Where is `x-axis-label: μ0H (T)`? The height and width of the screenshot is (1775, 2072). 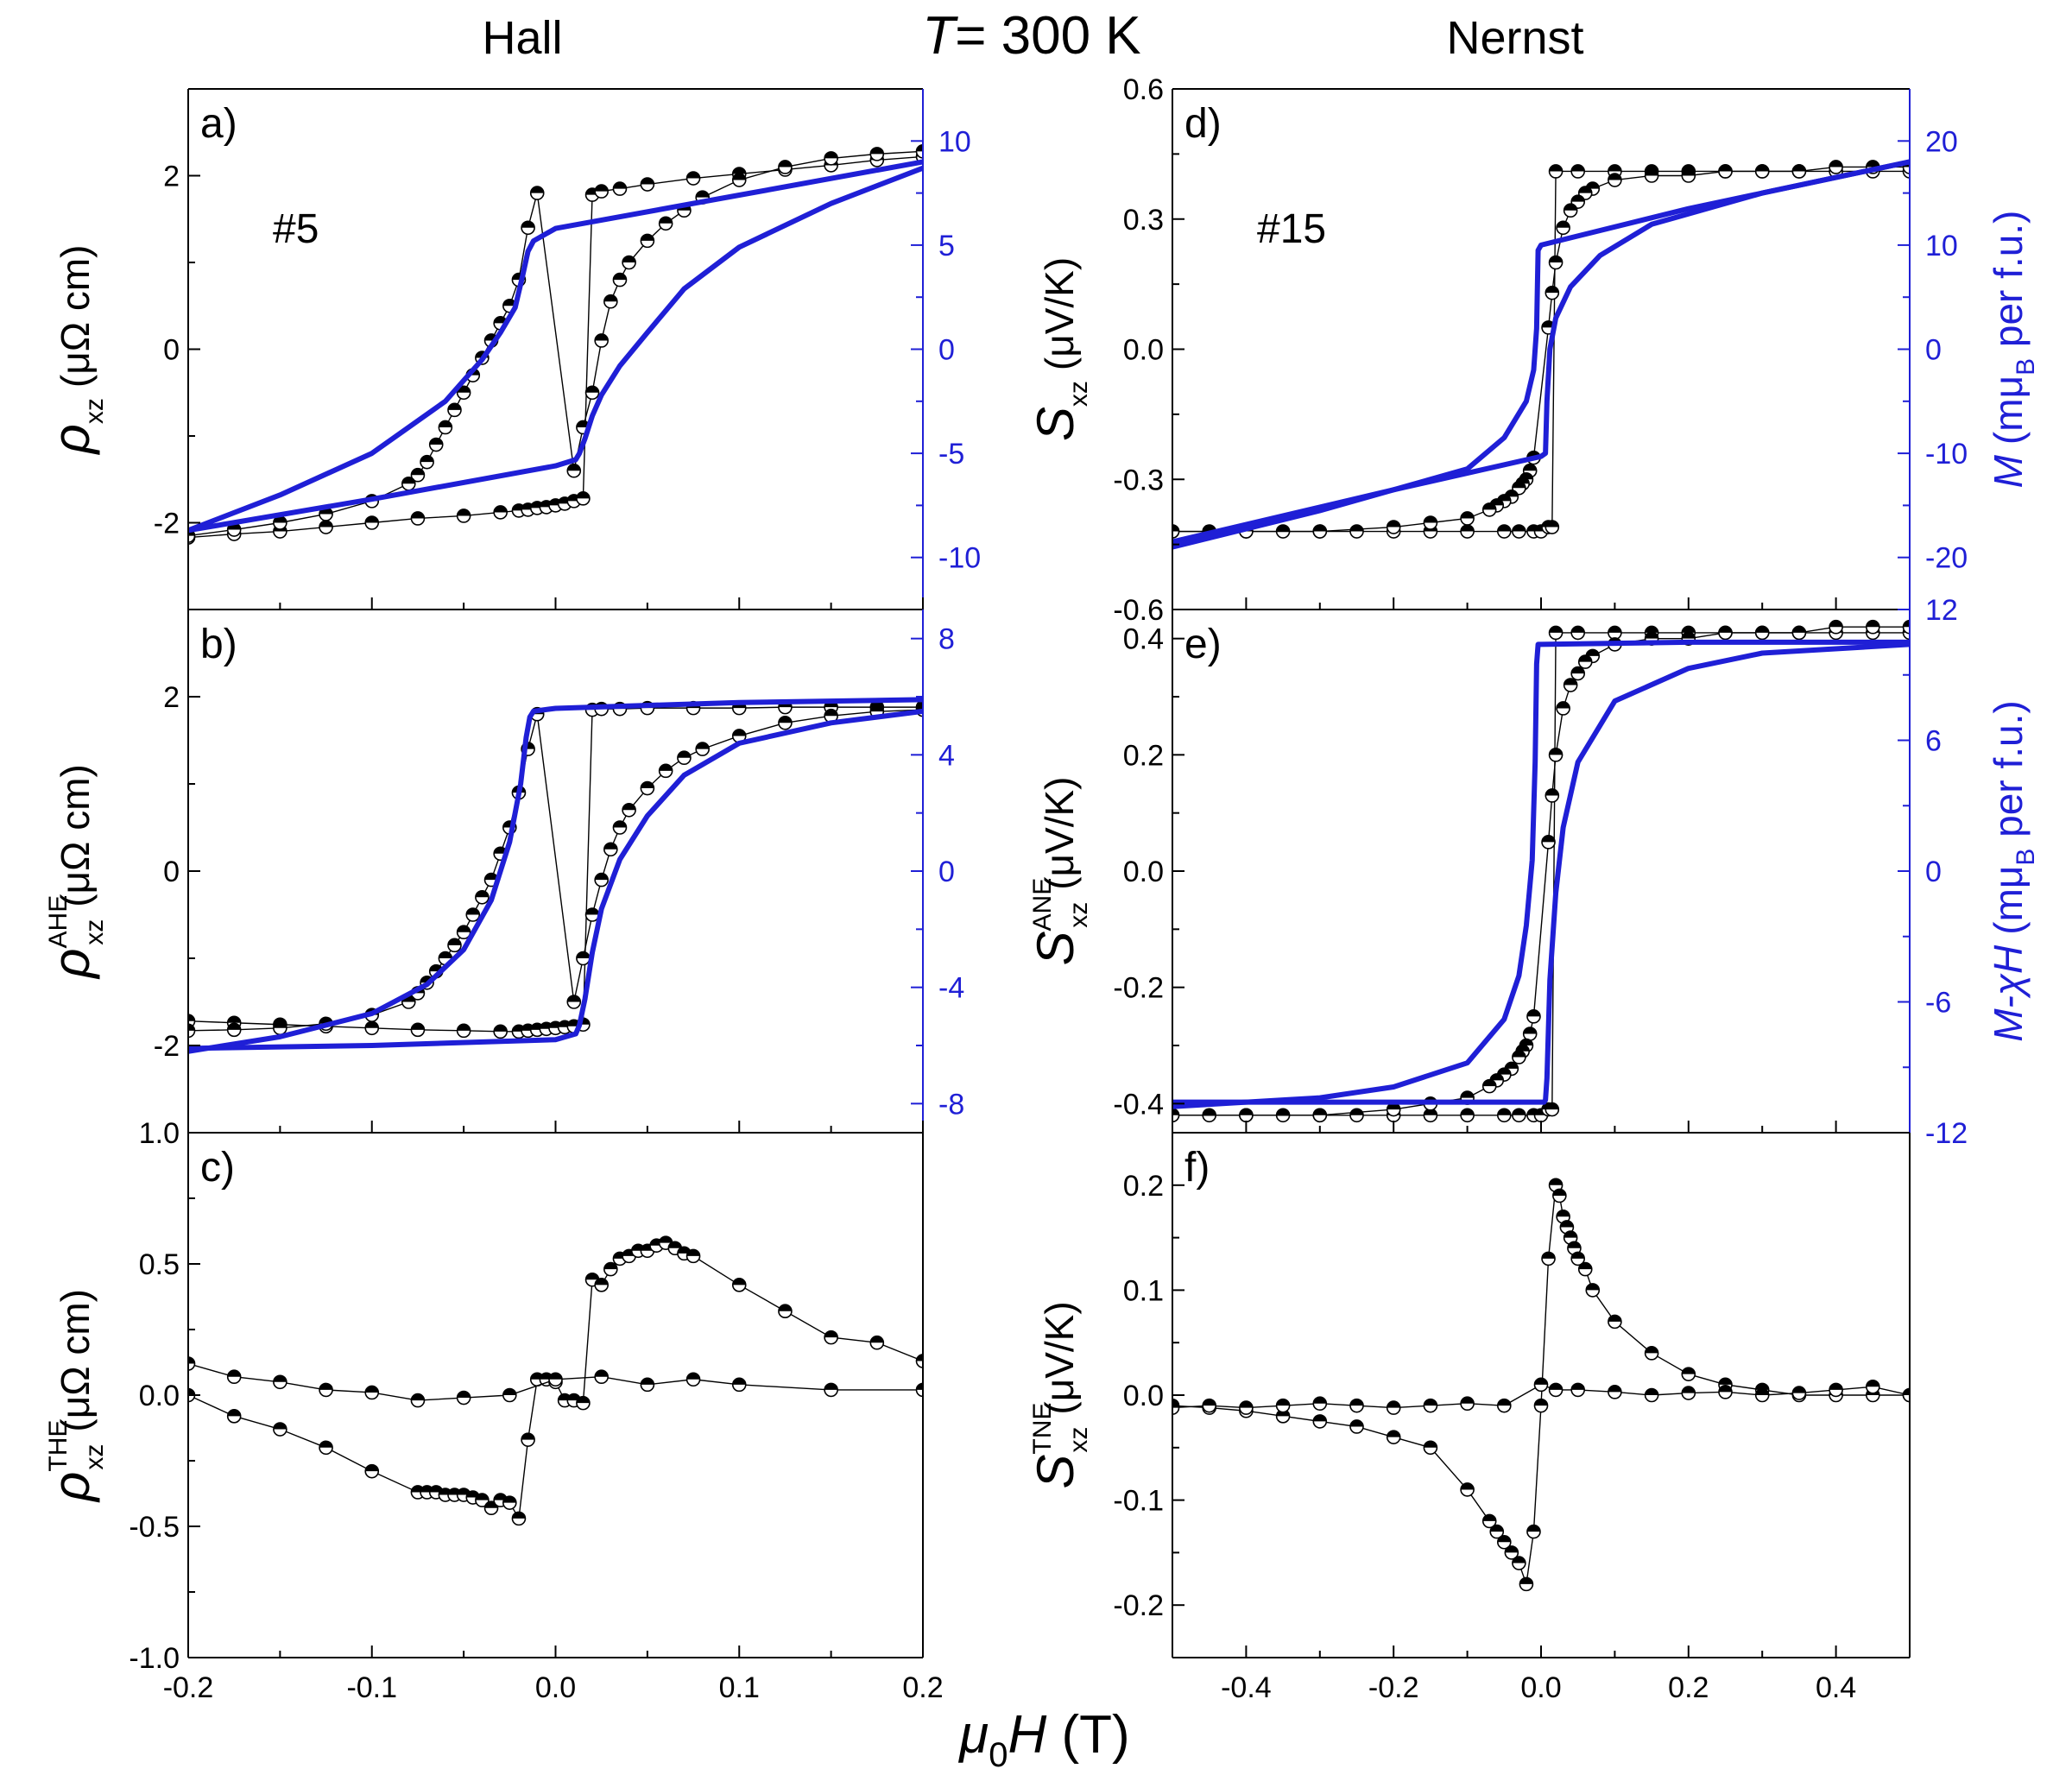
x-axis-label: μ0H (T) is located at coordinates (1043, 1740).